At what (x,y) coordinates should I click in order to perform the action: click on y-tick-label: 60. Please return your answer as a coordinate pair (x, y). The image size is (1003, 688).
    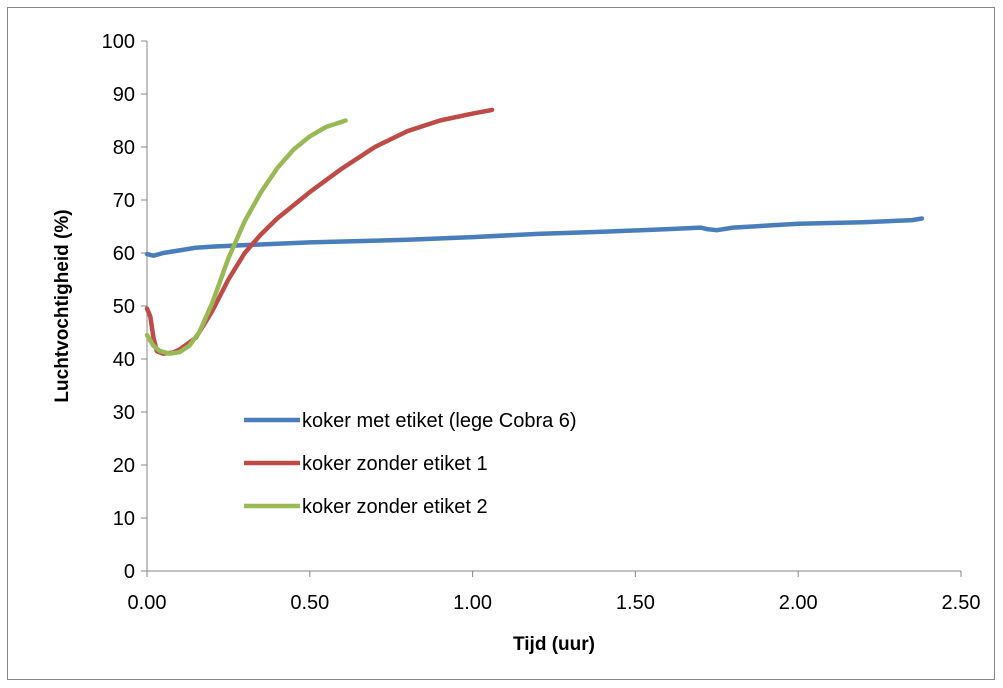
    Looking at the image, I should click on (124, 254).